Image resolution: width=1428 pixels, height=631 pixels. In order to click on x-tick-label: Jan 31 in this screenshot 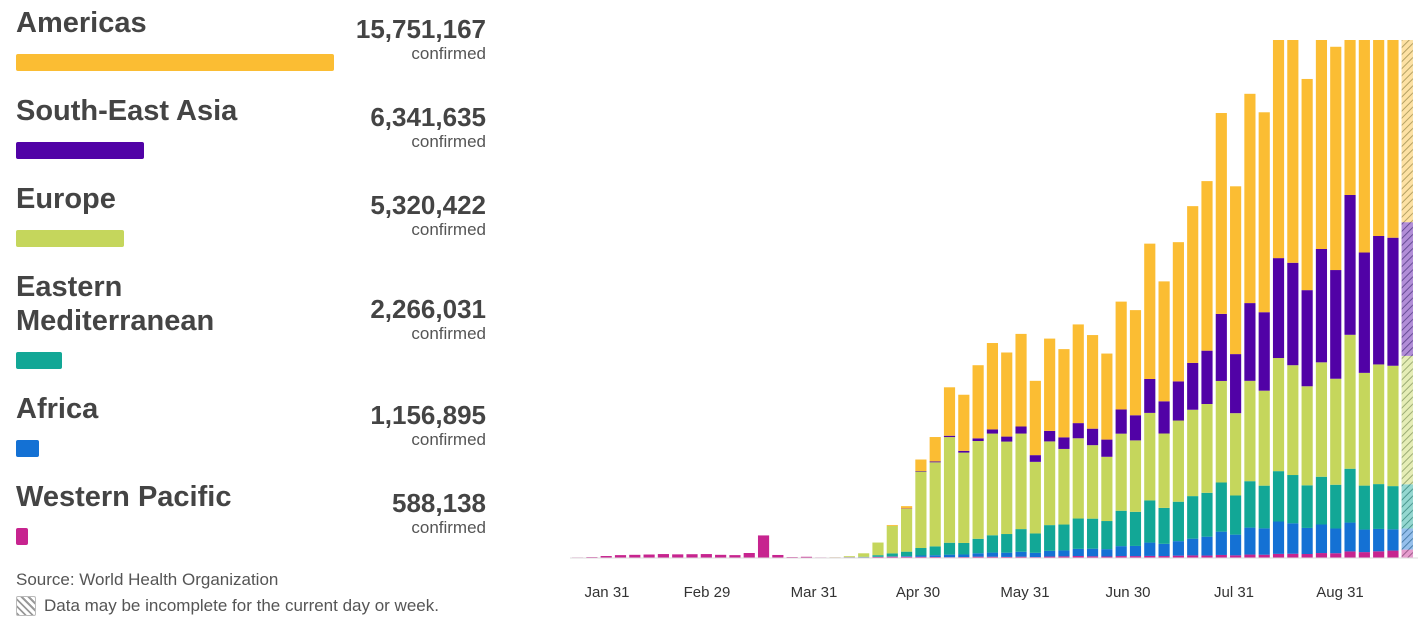, I will do `click(606, 592)`.